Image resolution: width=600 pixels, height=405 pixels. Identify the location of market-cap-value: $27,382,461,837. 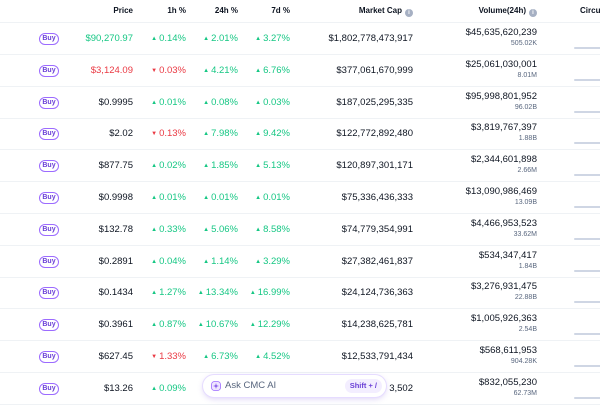
(377, 261).